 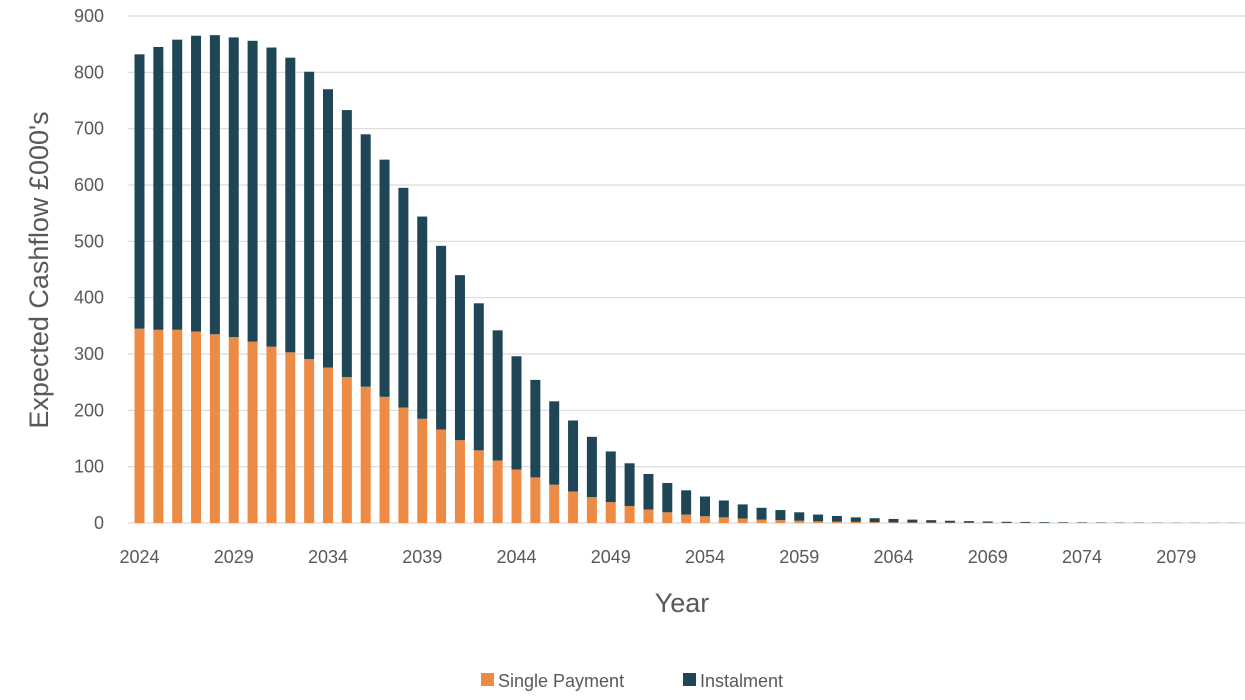 I want to click on bar-single-payment-2043, so click(x=498, y=491).